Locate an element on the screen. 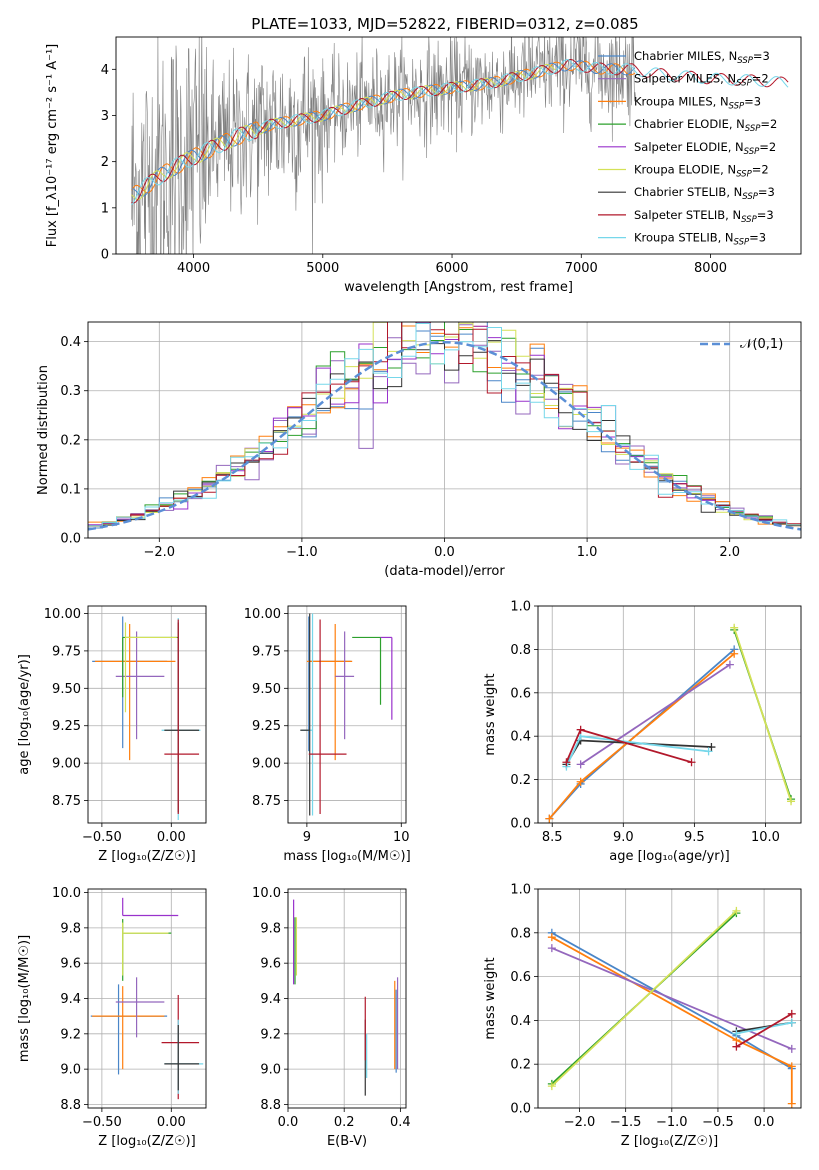 The width and height of the screenshot is (819, 1170). x-tick-label: 2.0 is located at coordinates (729, 552).